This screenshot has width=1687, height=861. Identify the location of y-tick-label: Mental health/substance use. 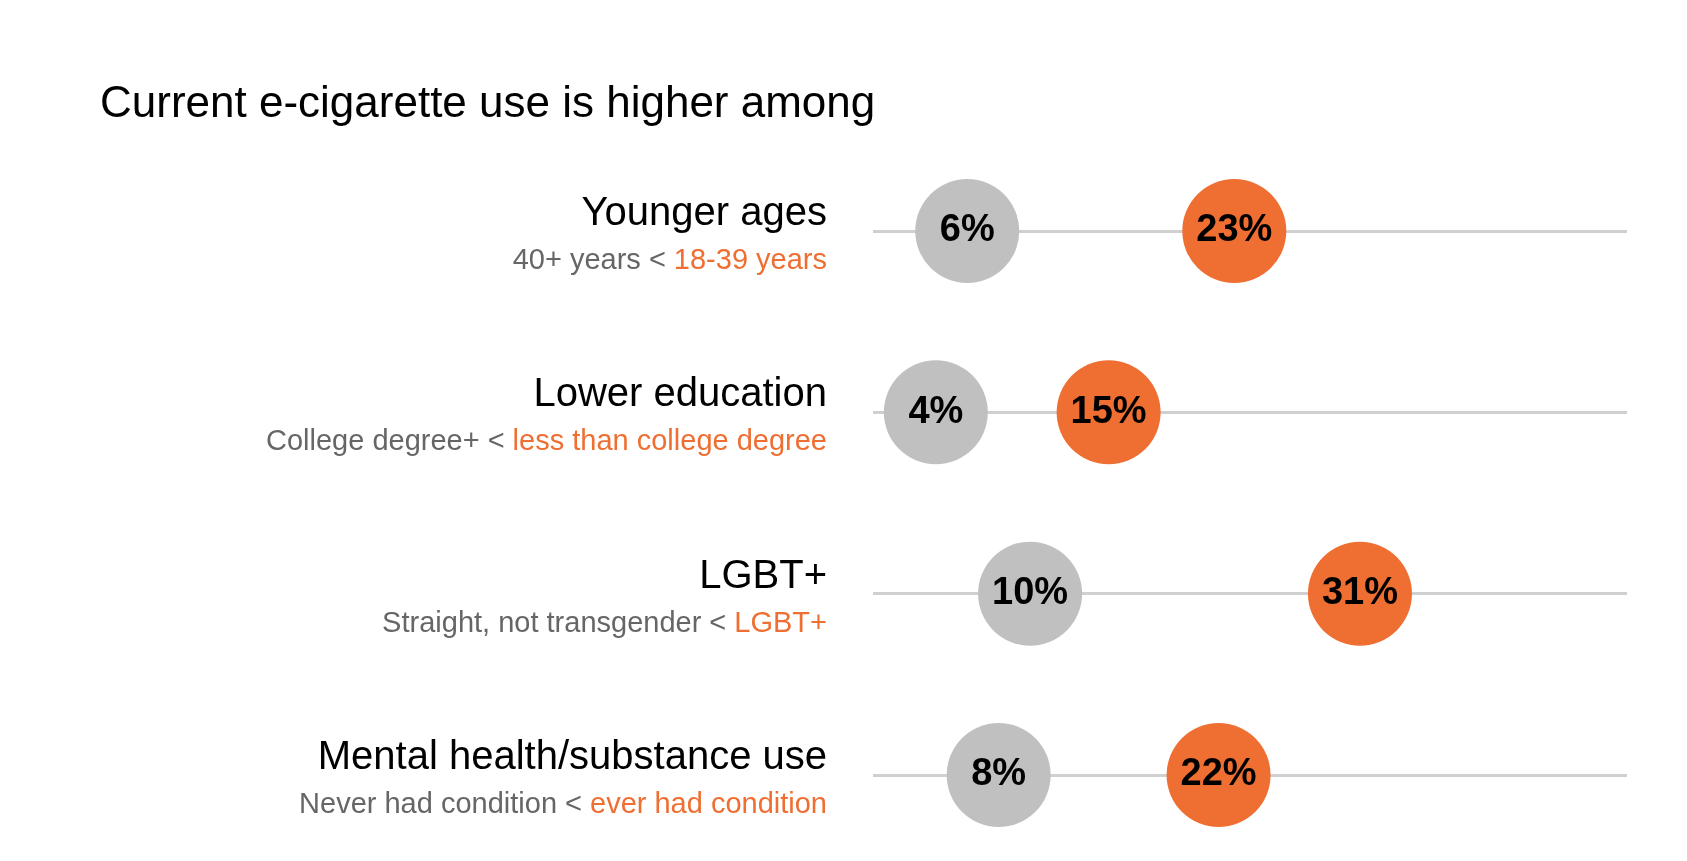
(572, 755).